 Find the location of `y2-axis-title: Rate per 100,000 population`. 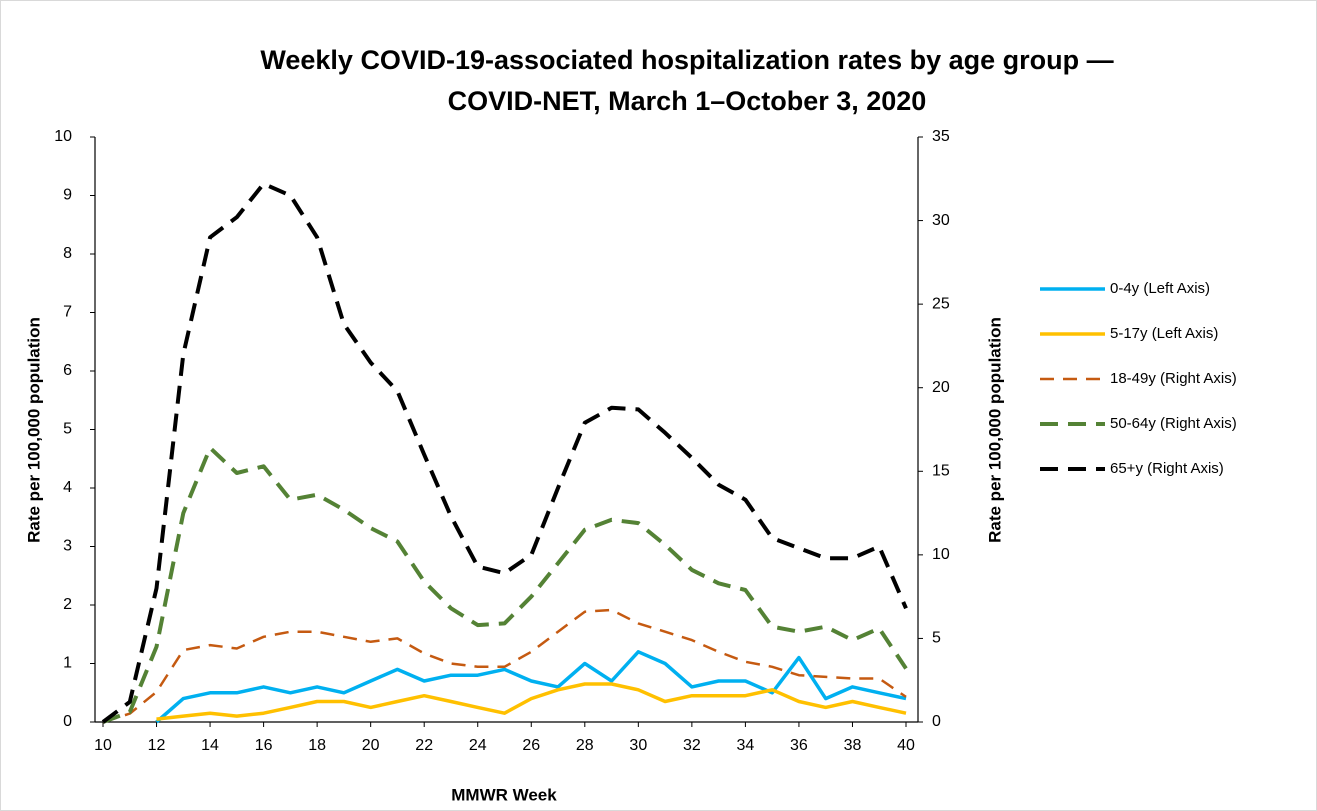

y2-axis-title: Rate per 100,000 population is located at coordinates (994, 430).